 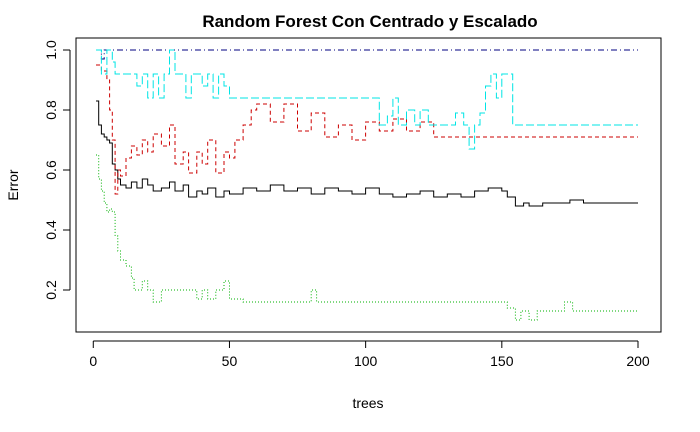 I want to click on y-axis: 0.2 0.4 0.6 0.8 1.0, so click(x=57, y=170).